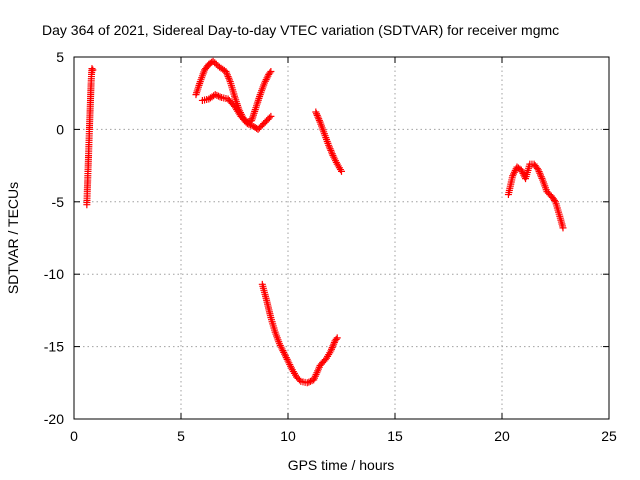 This screenshot has height=480, width=640. Describe the element at coordinates (54, 347) in the screenshot. I see `y-tick-label: -15` at that location.